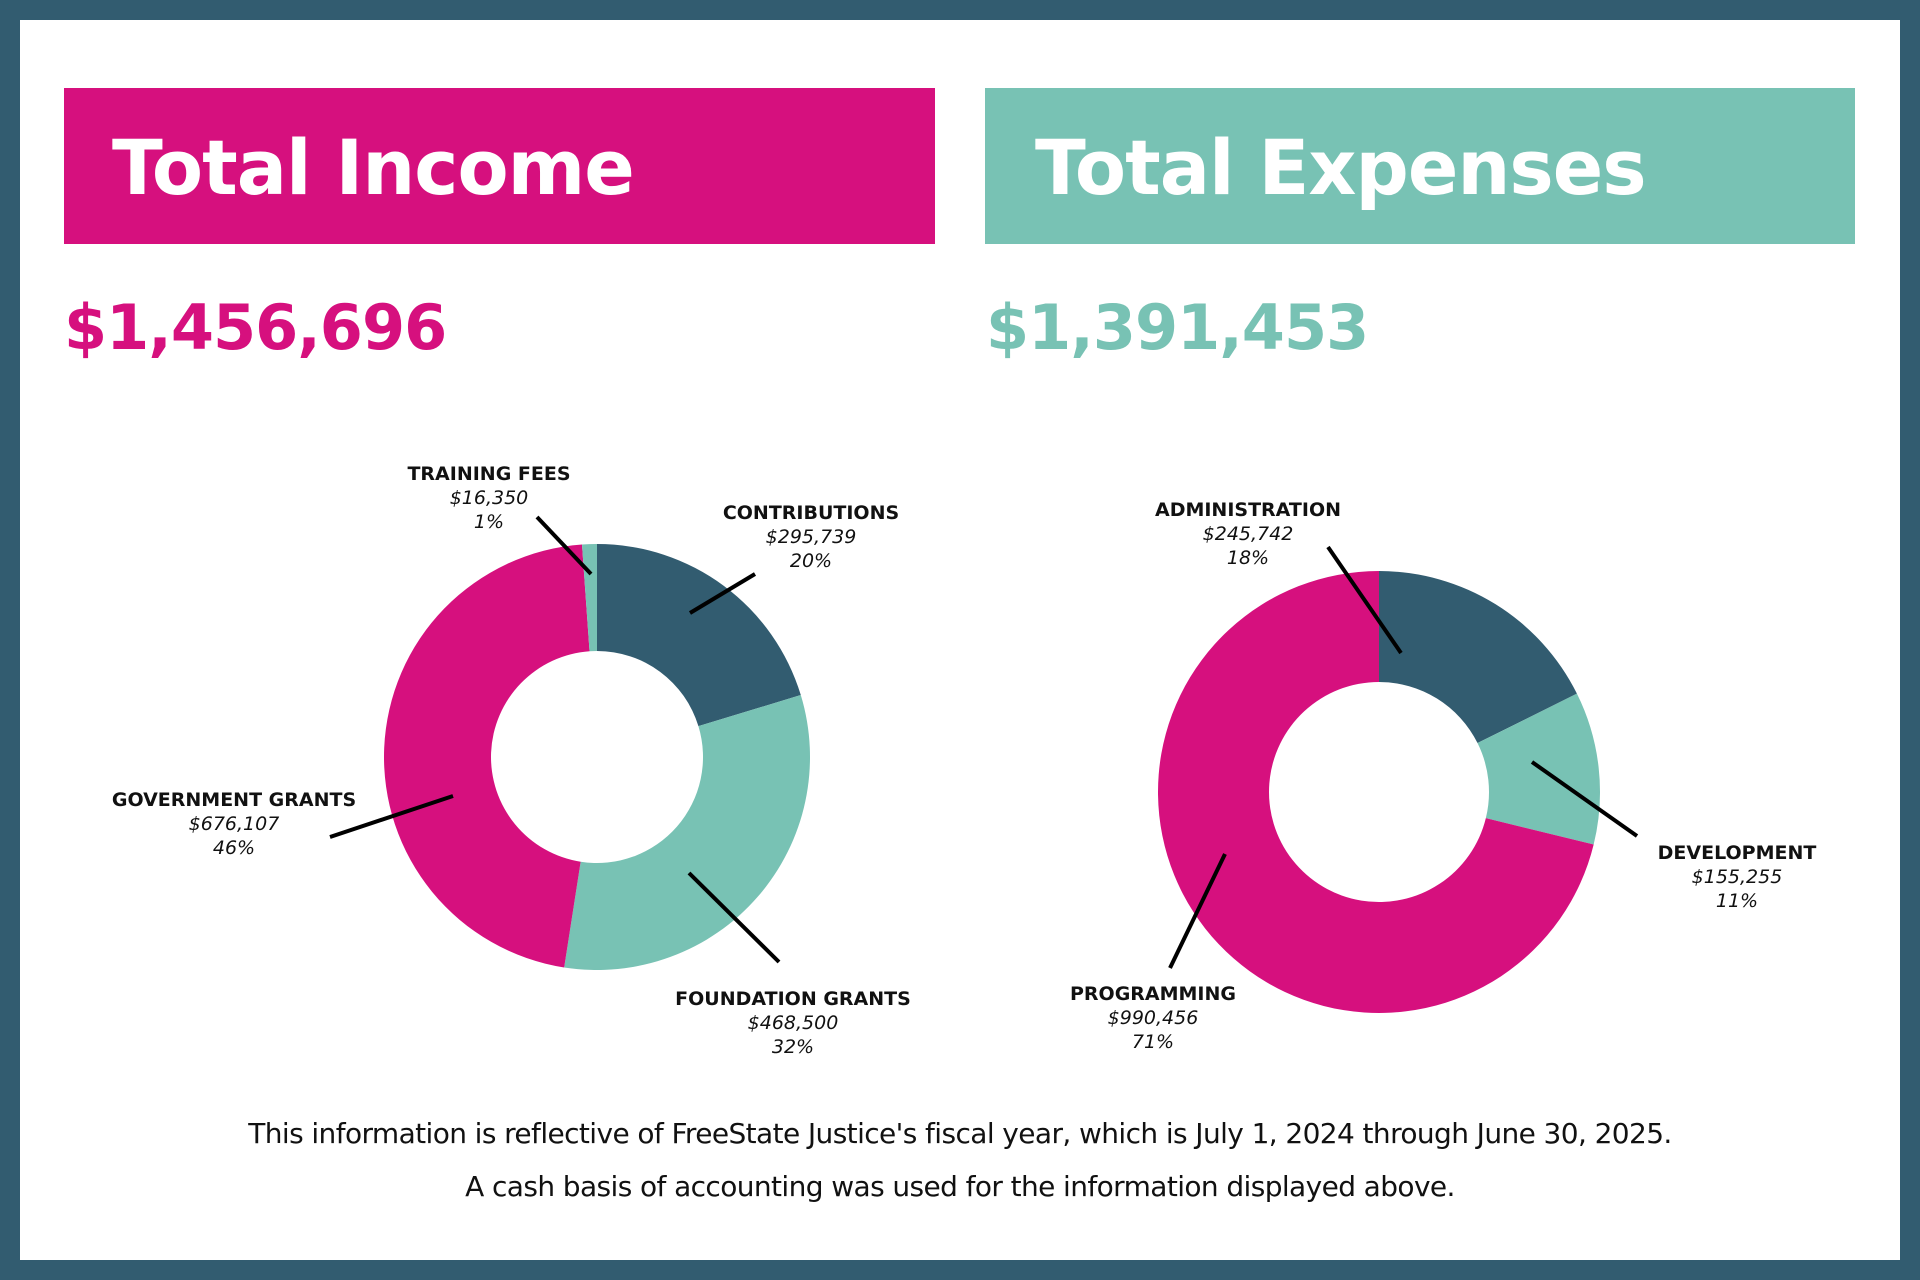 The width and height of the screenshot is (1920, 1280). I want to click on slice-contributions, so click(699, 635).